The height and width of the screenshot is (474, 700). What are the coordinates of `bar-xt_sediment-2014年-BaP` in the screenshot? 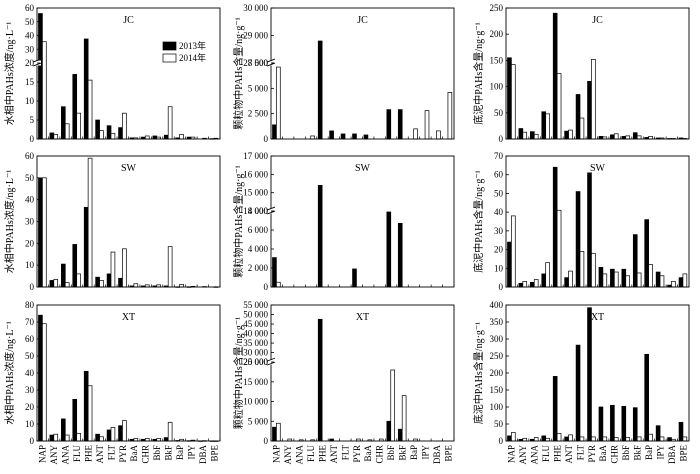 It's located at (650, 437).